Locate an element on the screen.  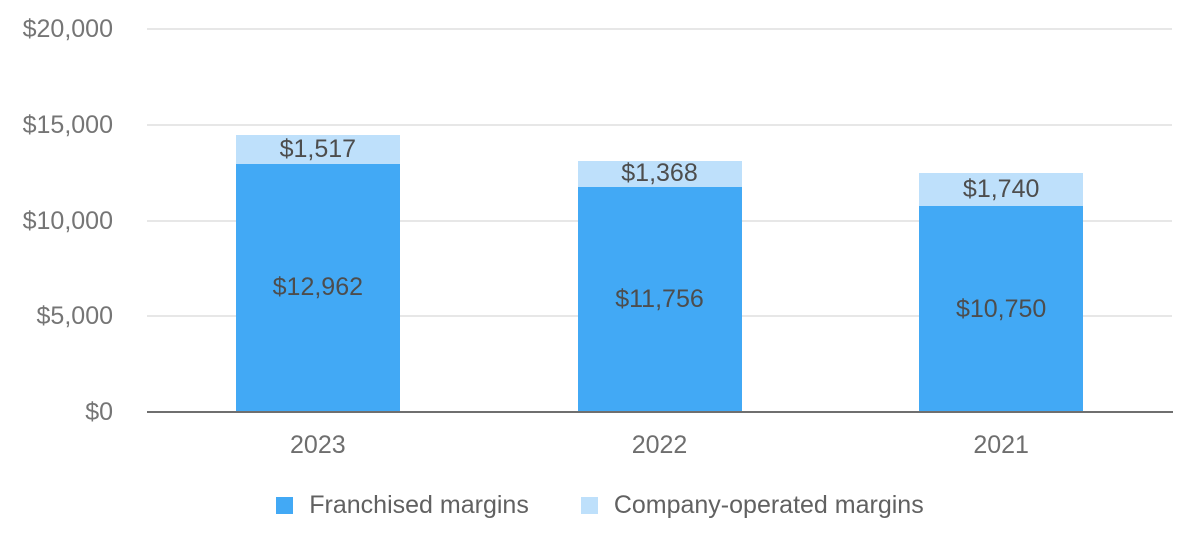
bar-segment-franchised-2021: $10,750 is located at coordinates (1001, 309).